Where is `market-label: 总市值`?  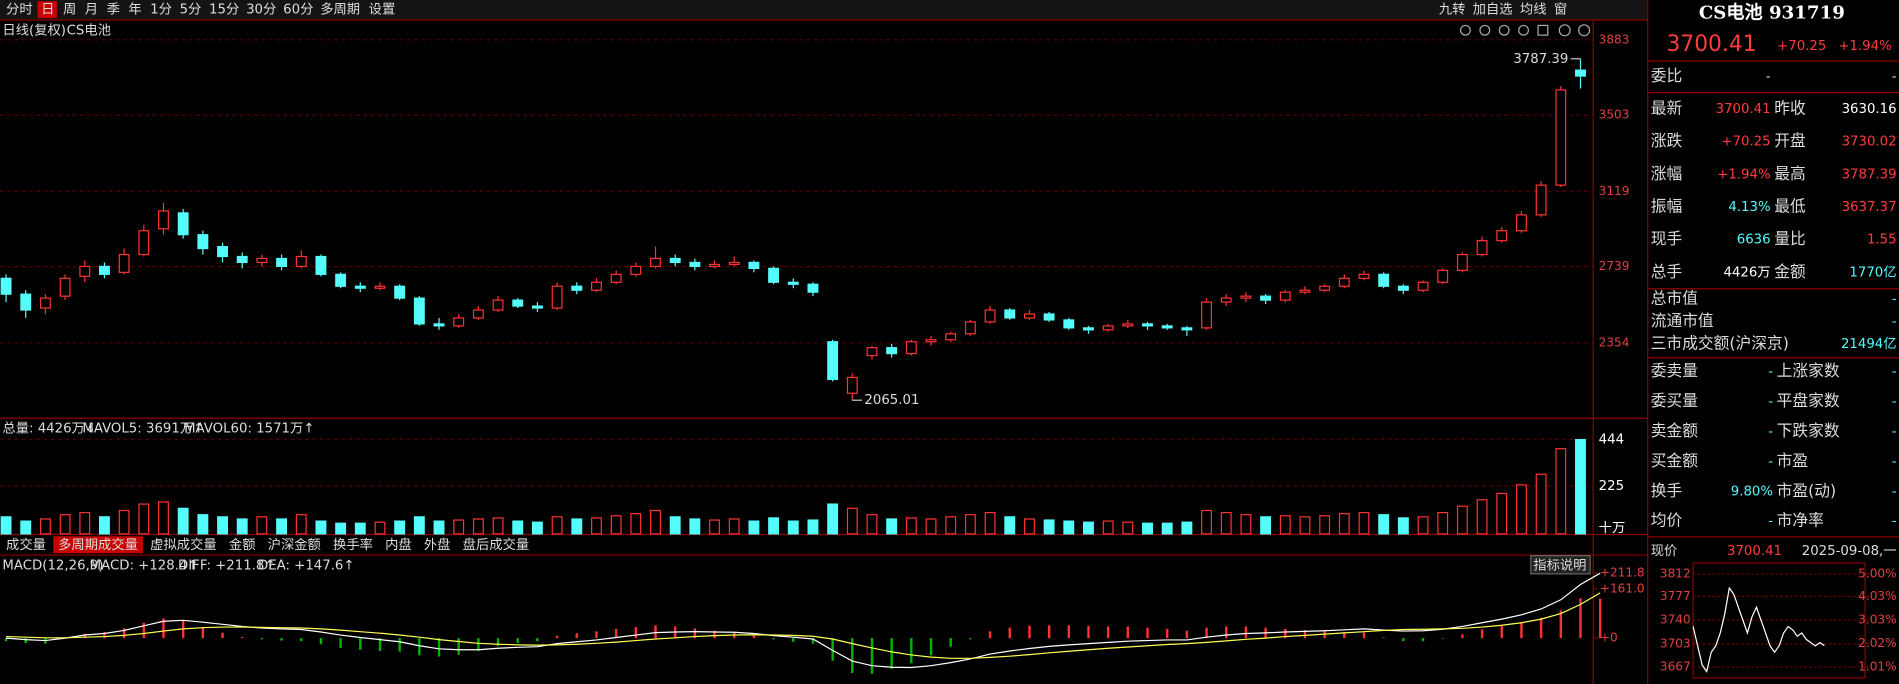
market-label: 总市值 is located at coordinates (1674, 298).